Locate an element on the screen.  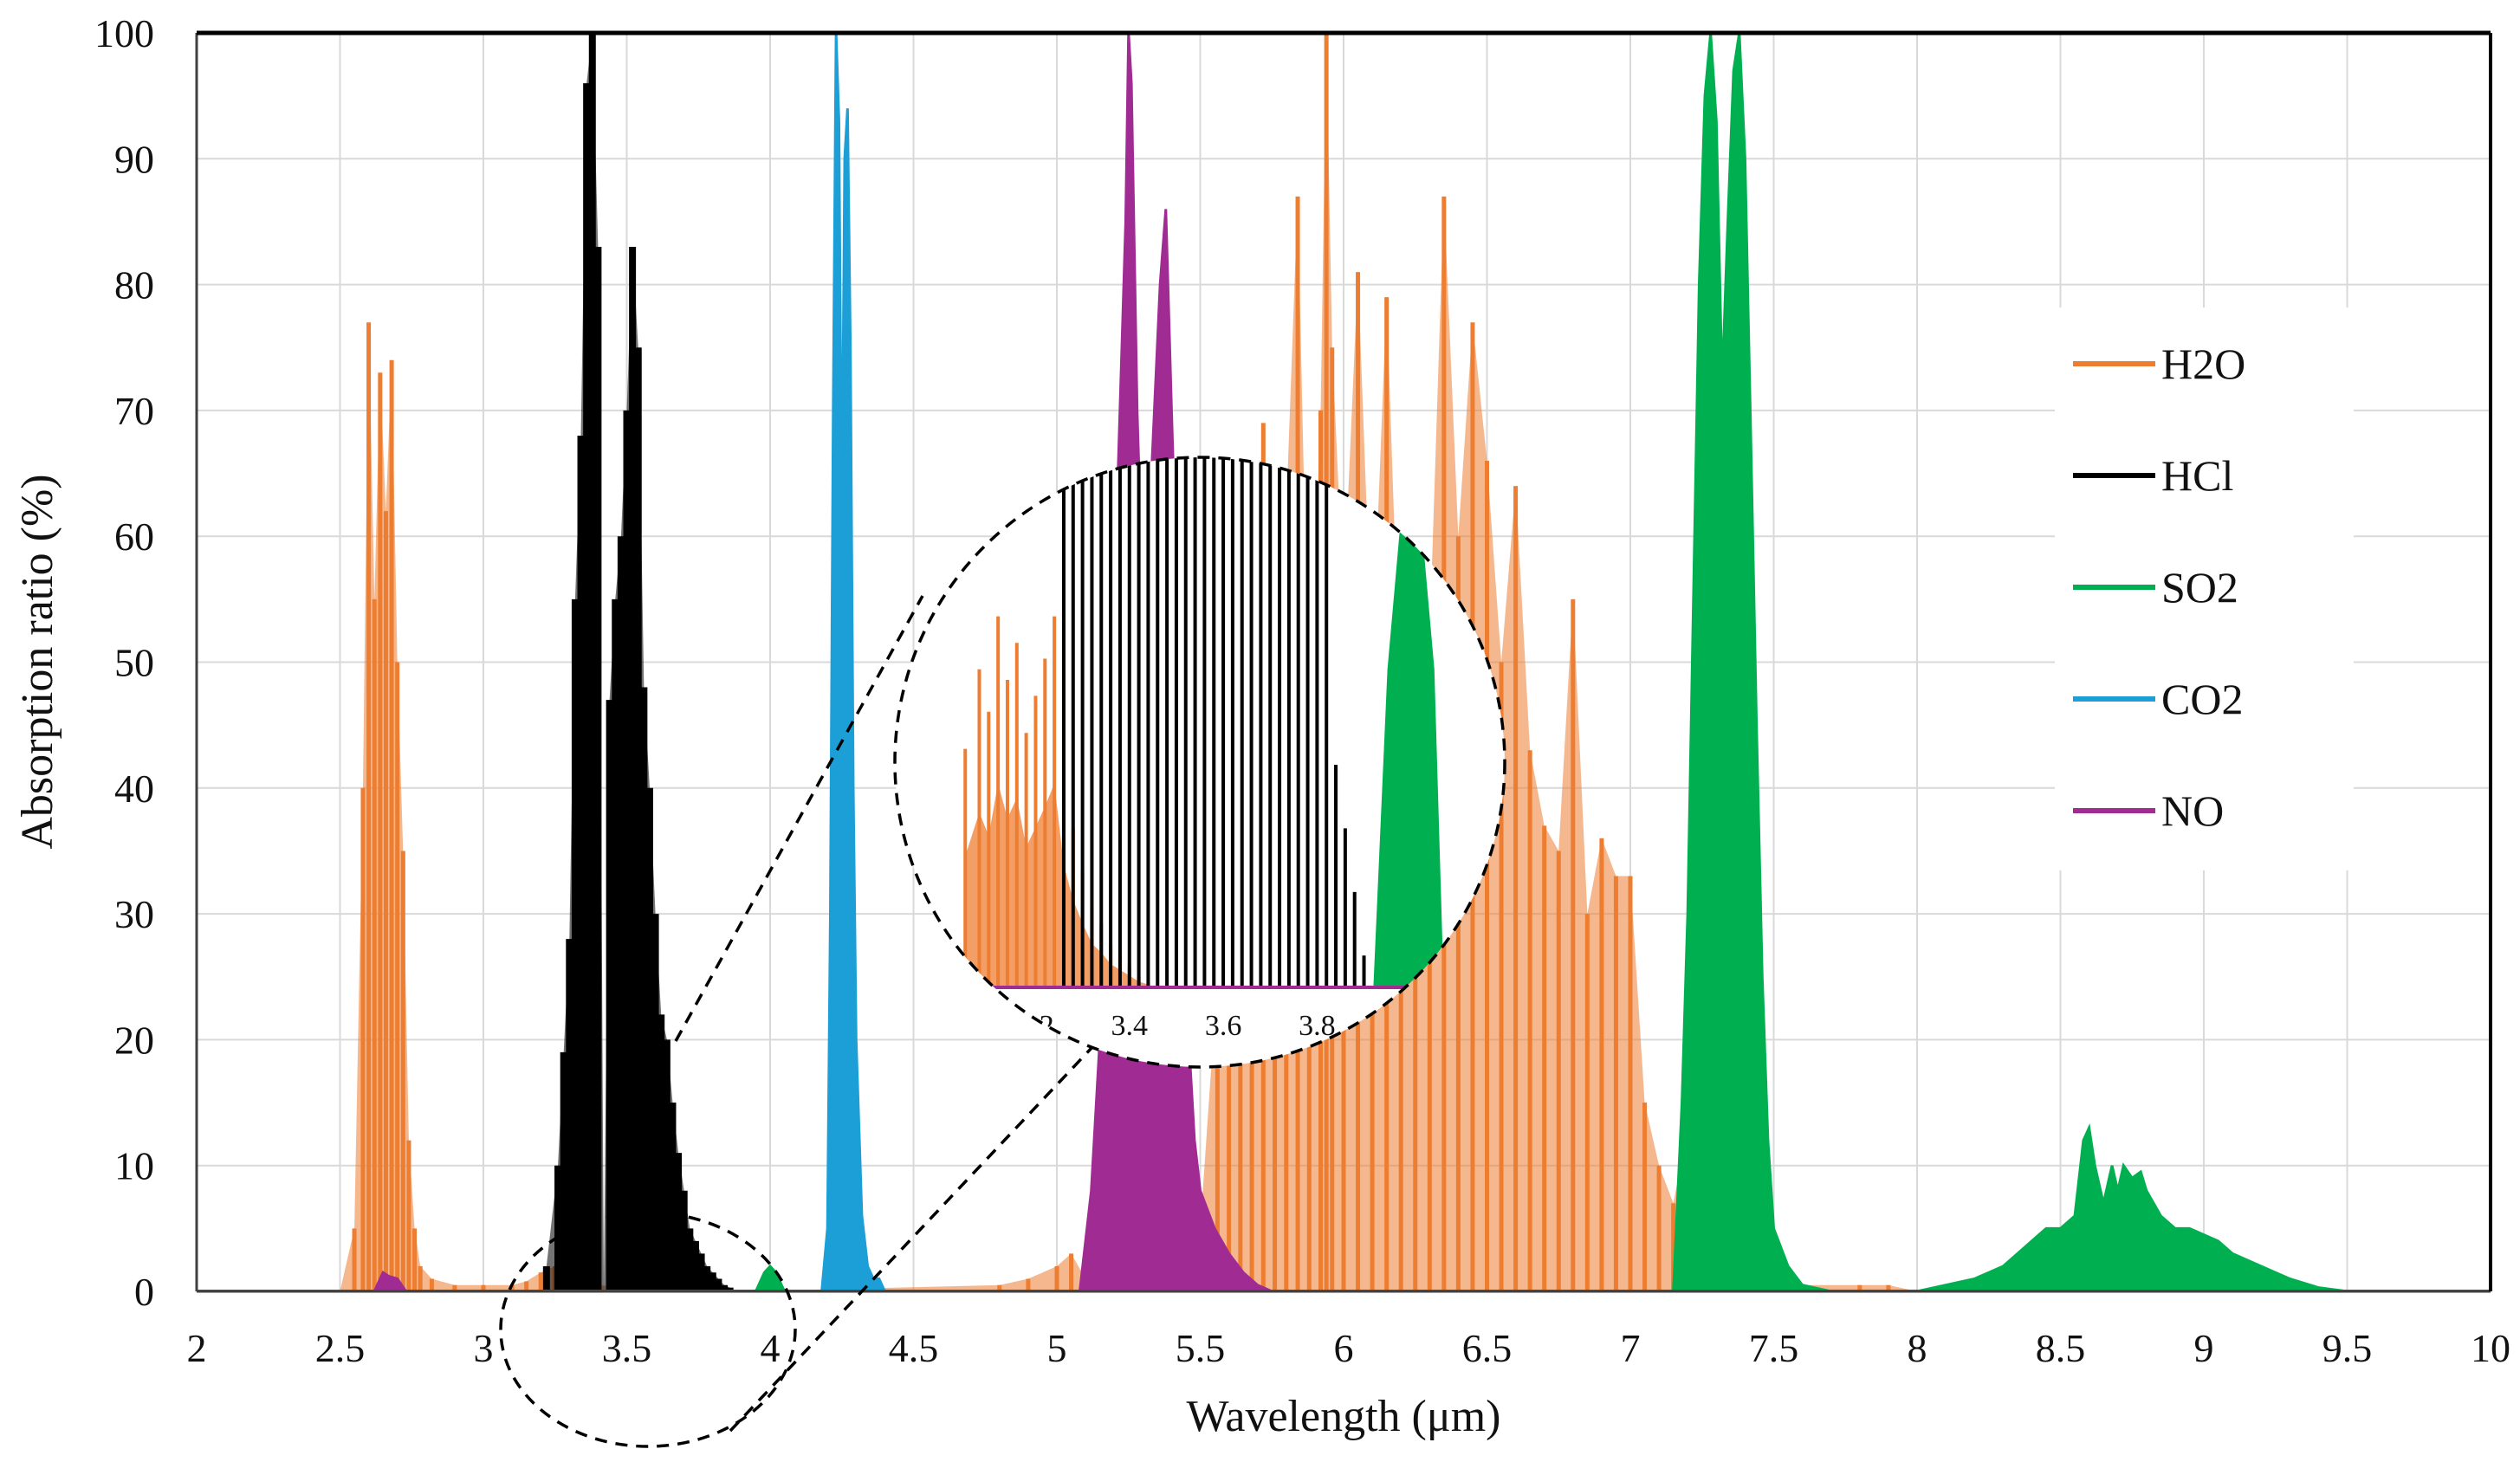
x-tick-label: 6.5 is located at coordinates (1487, 1348).